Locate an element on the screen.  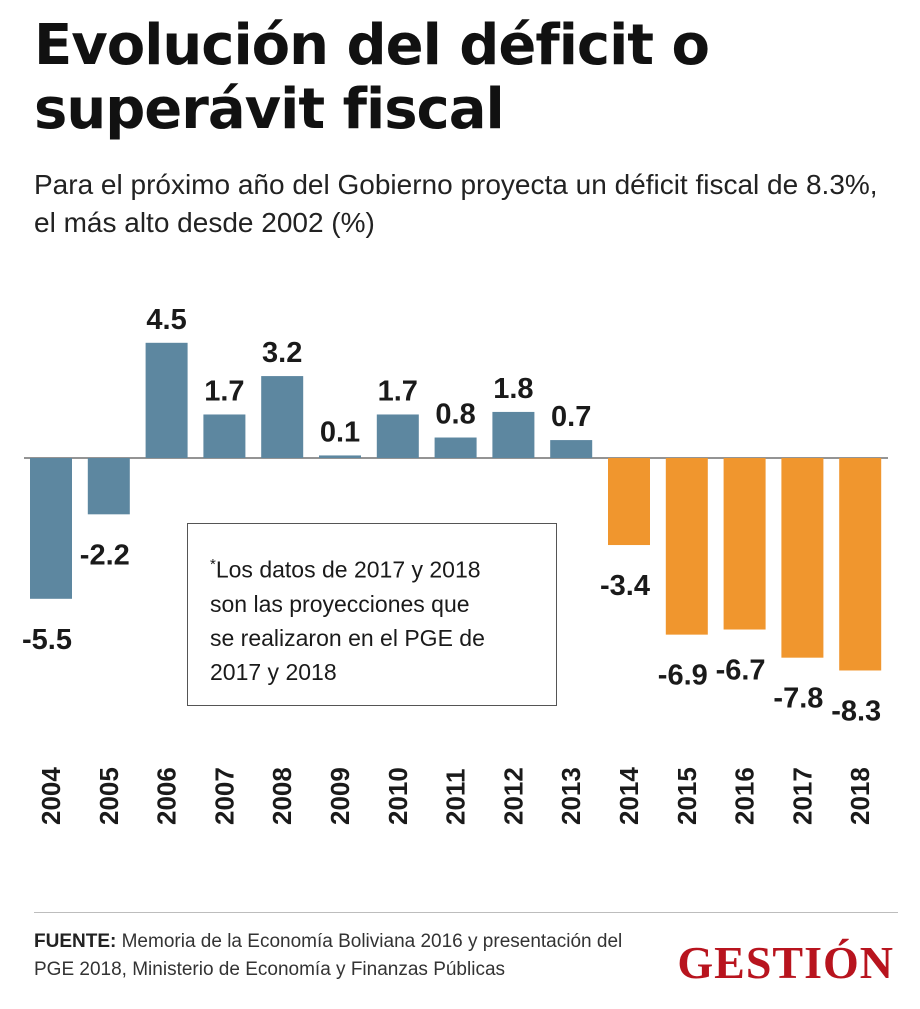
year-label-2011: 2011 is located at coordinates (456, 797).